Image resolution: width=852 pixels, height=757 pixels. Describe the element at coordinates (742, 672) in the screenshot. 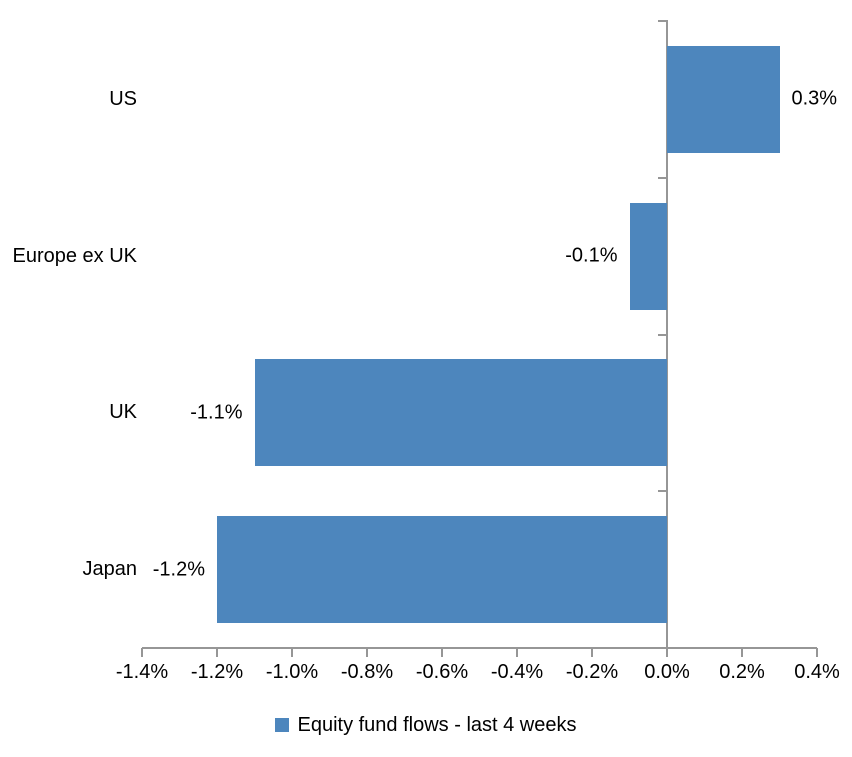

I see `x-axis-tick-label: 0.2%` at that location.